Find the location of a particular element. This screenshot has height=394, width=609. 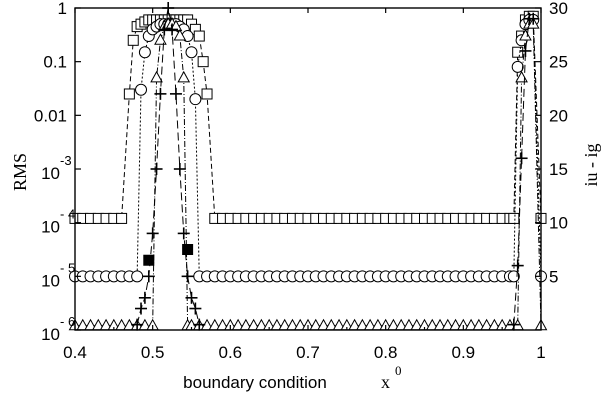

x-tick-label: 1 is located at coordinates (540, 352).